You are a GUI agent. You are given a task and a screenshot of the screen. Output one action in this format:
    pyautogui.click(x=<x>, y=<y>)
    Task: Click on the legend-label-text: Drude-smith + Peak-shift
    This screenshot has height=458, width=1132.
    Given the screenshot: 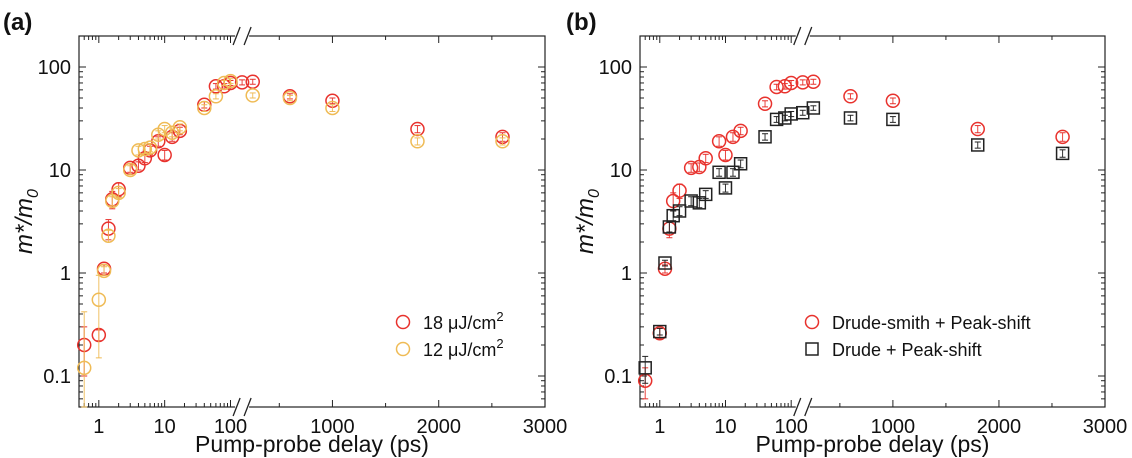 What is the action you would take?
    pyautogui.click(x=931, y=323)
    